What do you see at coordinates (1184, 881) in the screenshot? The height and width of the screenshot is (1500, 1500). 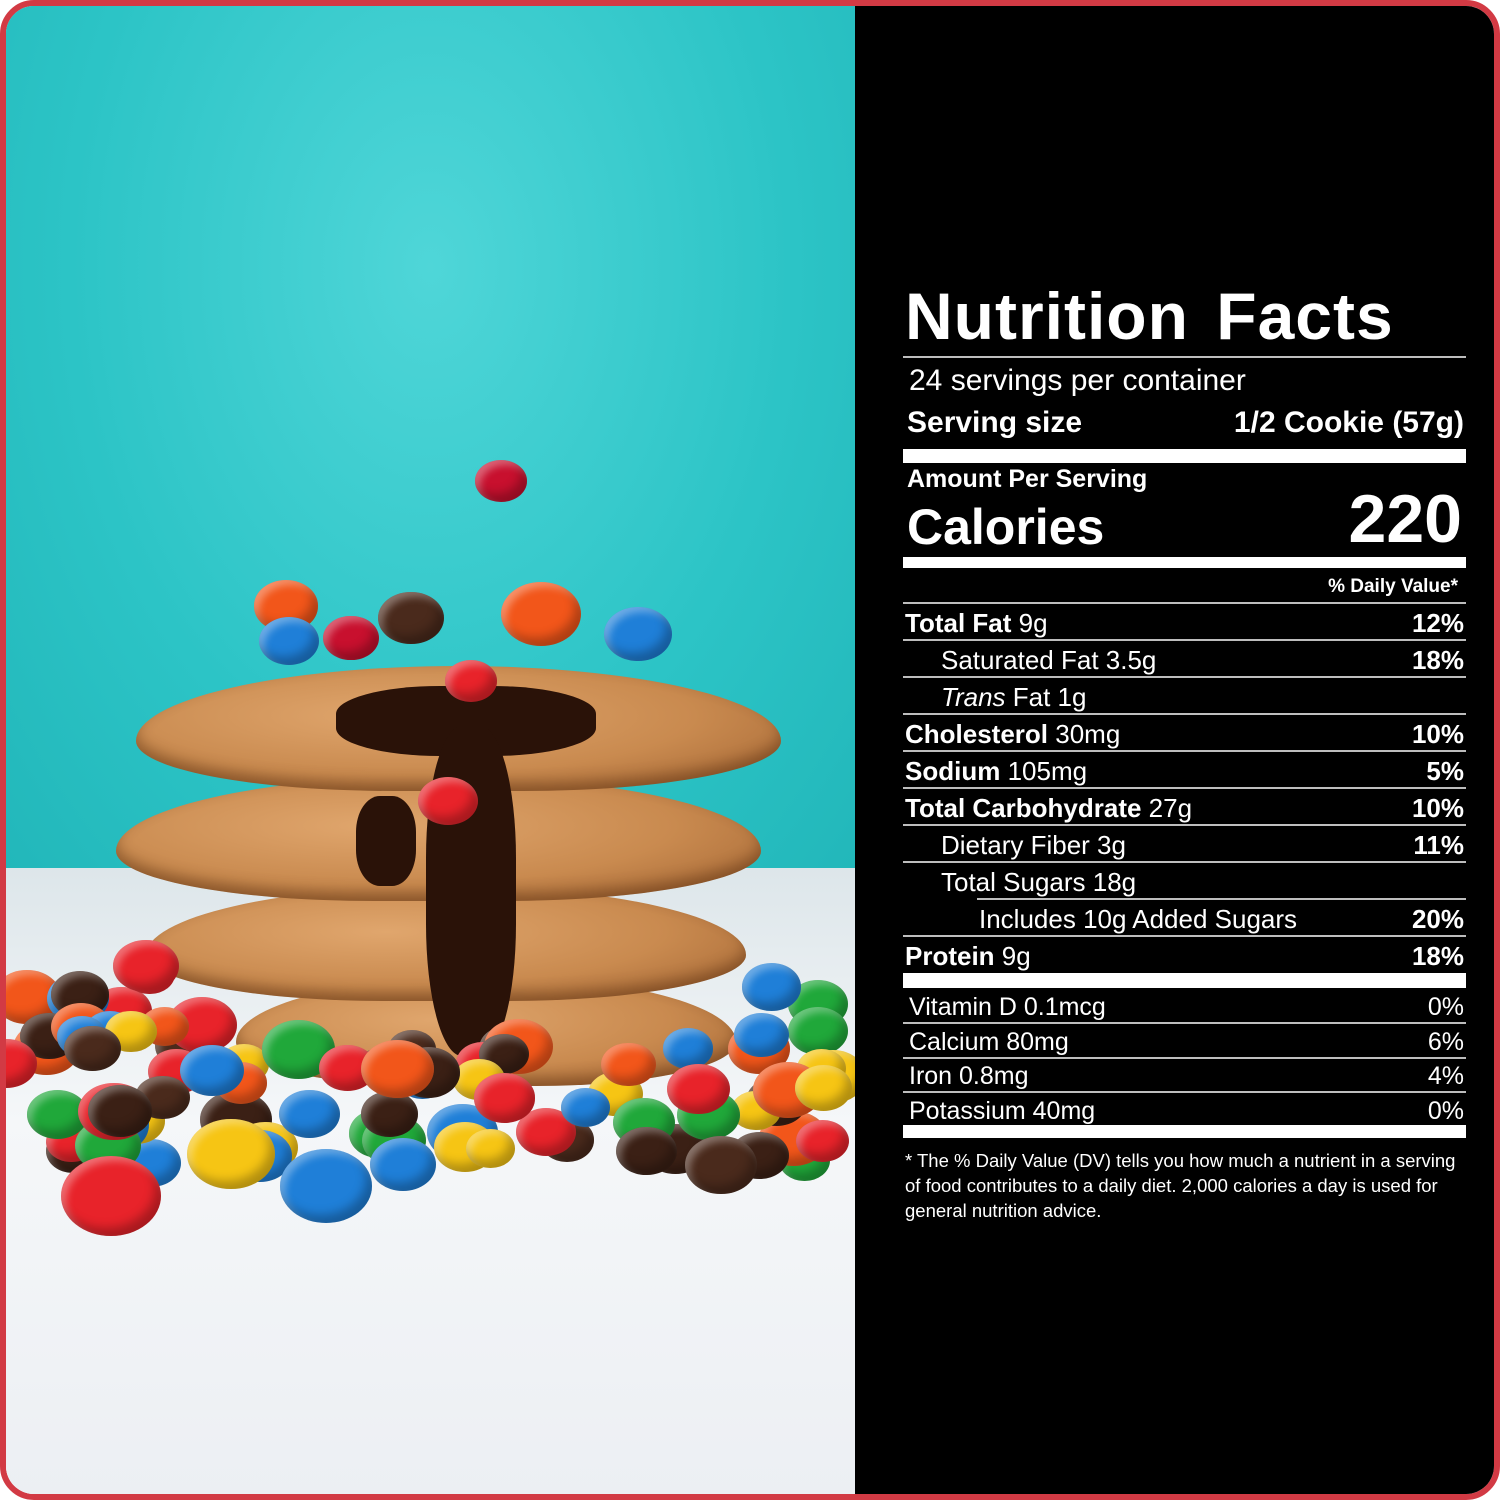 I see `nutrient-row: Total Sugars 18g` at bounding box center [1184, 881].